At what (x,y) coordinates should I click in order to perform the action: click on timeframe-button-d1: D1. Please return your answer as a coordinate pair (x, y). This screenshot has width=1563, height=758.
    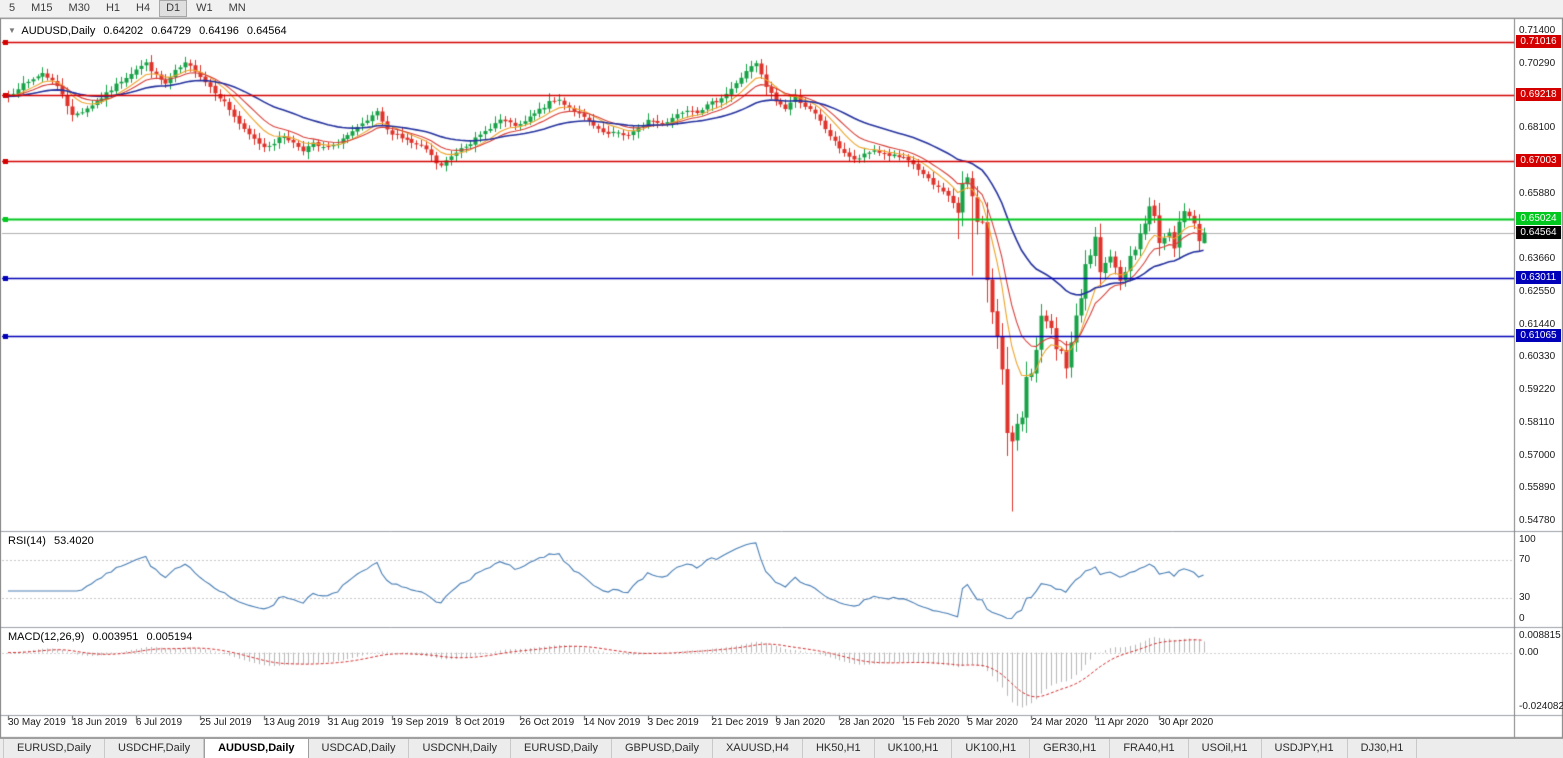
    Looking at the image, I should click on (173, 8).